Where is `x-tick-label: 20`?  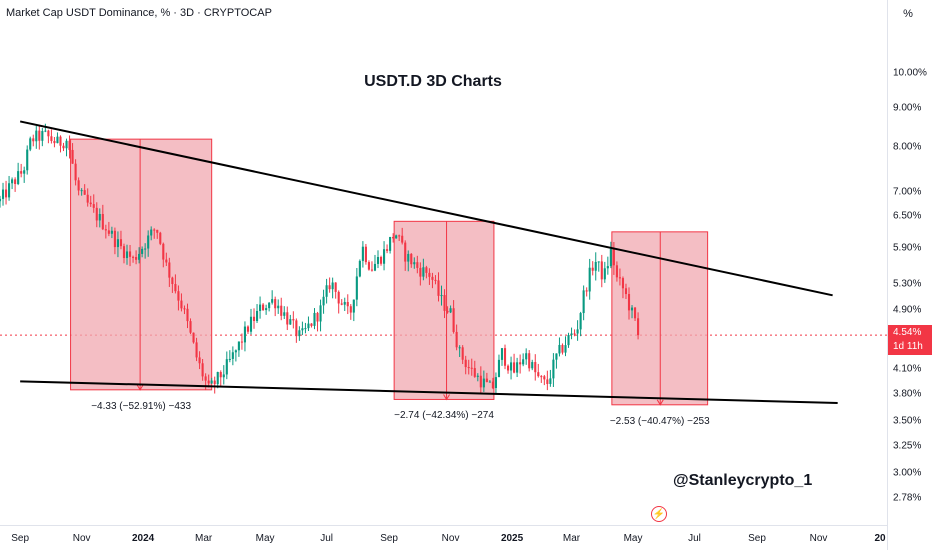
x-tick-label: 20 is located at coordinates (880, 538).